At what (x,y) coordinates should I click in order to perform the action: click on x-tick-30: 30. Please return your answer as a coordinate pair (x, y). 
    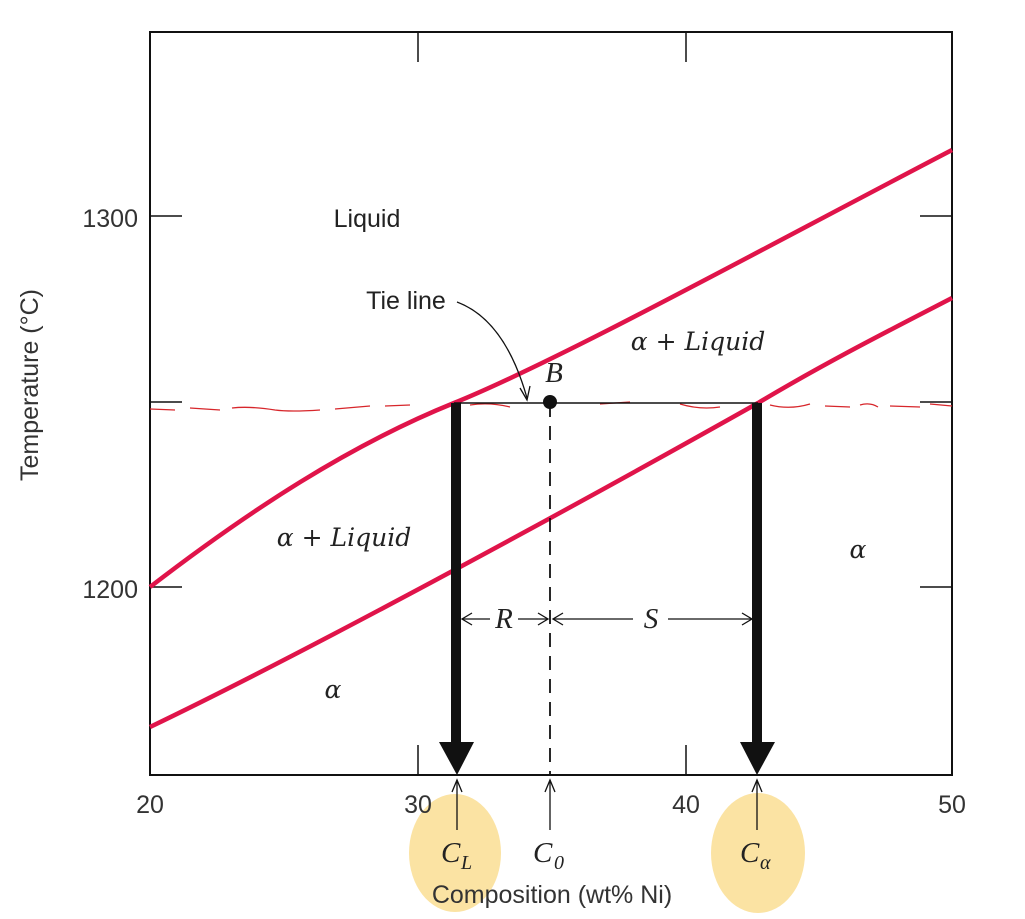
    Looking at the image, I should click on (418, 805).